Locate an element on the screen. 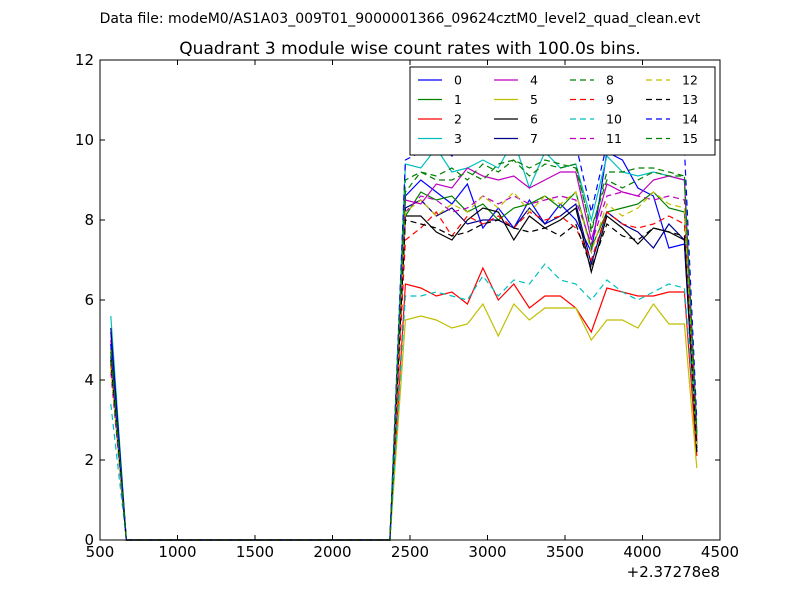  legend-label-4: 4 is located at coordinates (534, 80).